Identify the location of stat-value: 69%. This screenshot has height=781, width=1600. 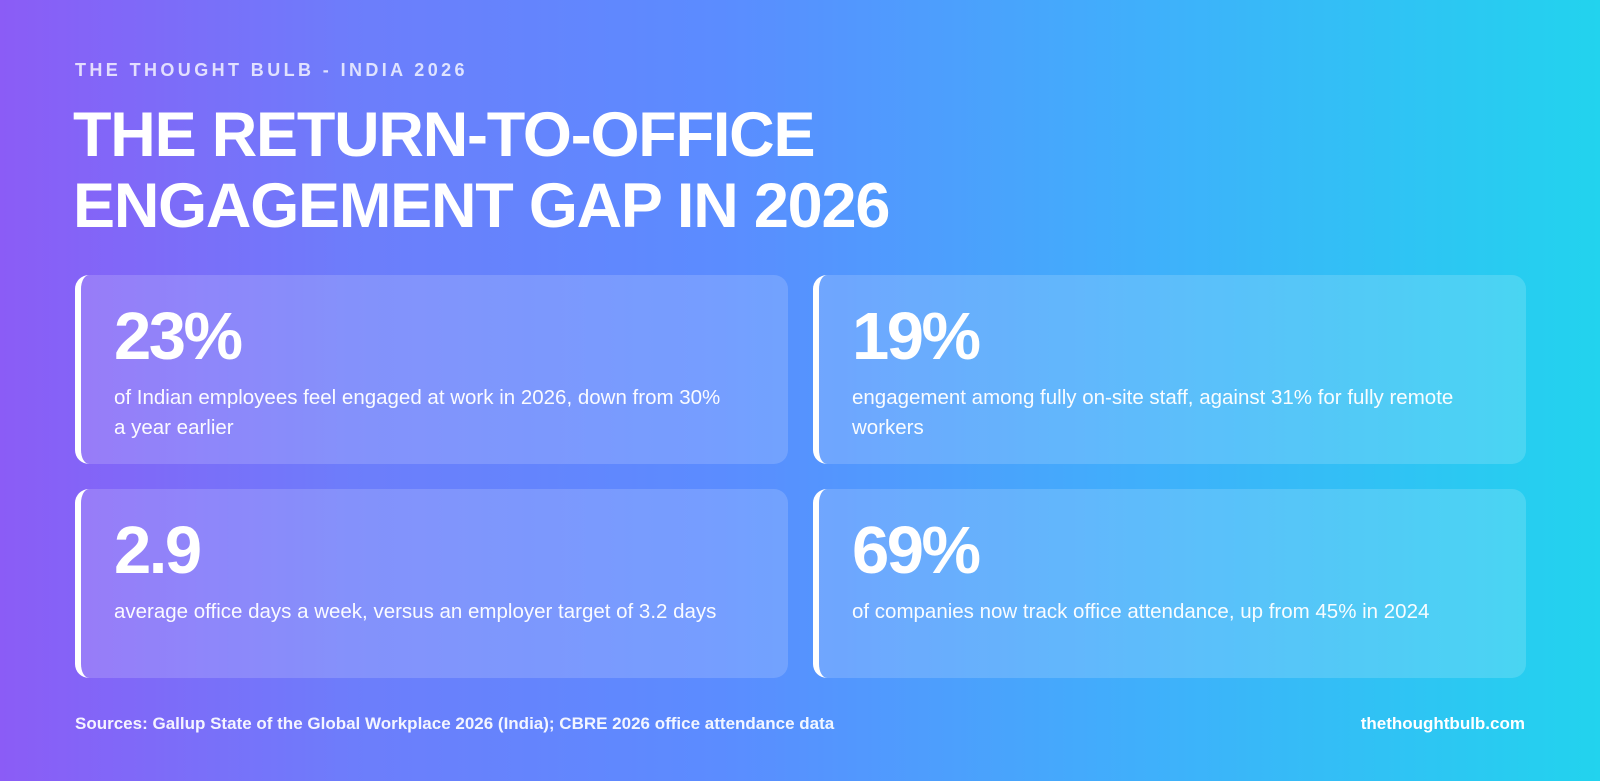
(916, 550).